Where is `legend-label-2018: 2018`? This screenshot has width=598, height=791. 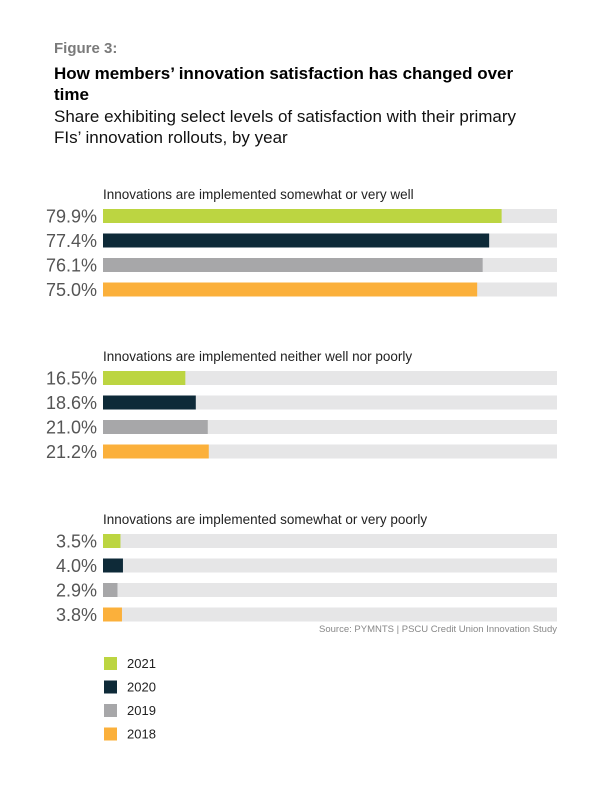
legend-label-2018: 2018 is located at coordinates (141, 734).